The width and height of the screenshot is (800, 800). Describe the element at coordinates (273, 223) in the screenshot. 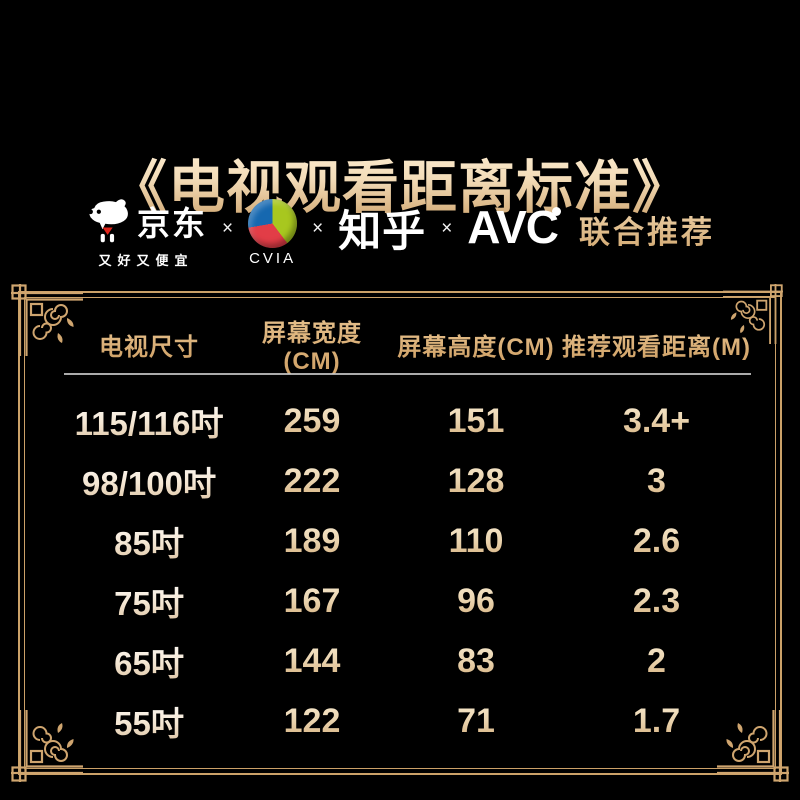

I see `cvia-sphere-icon` at that location.